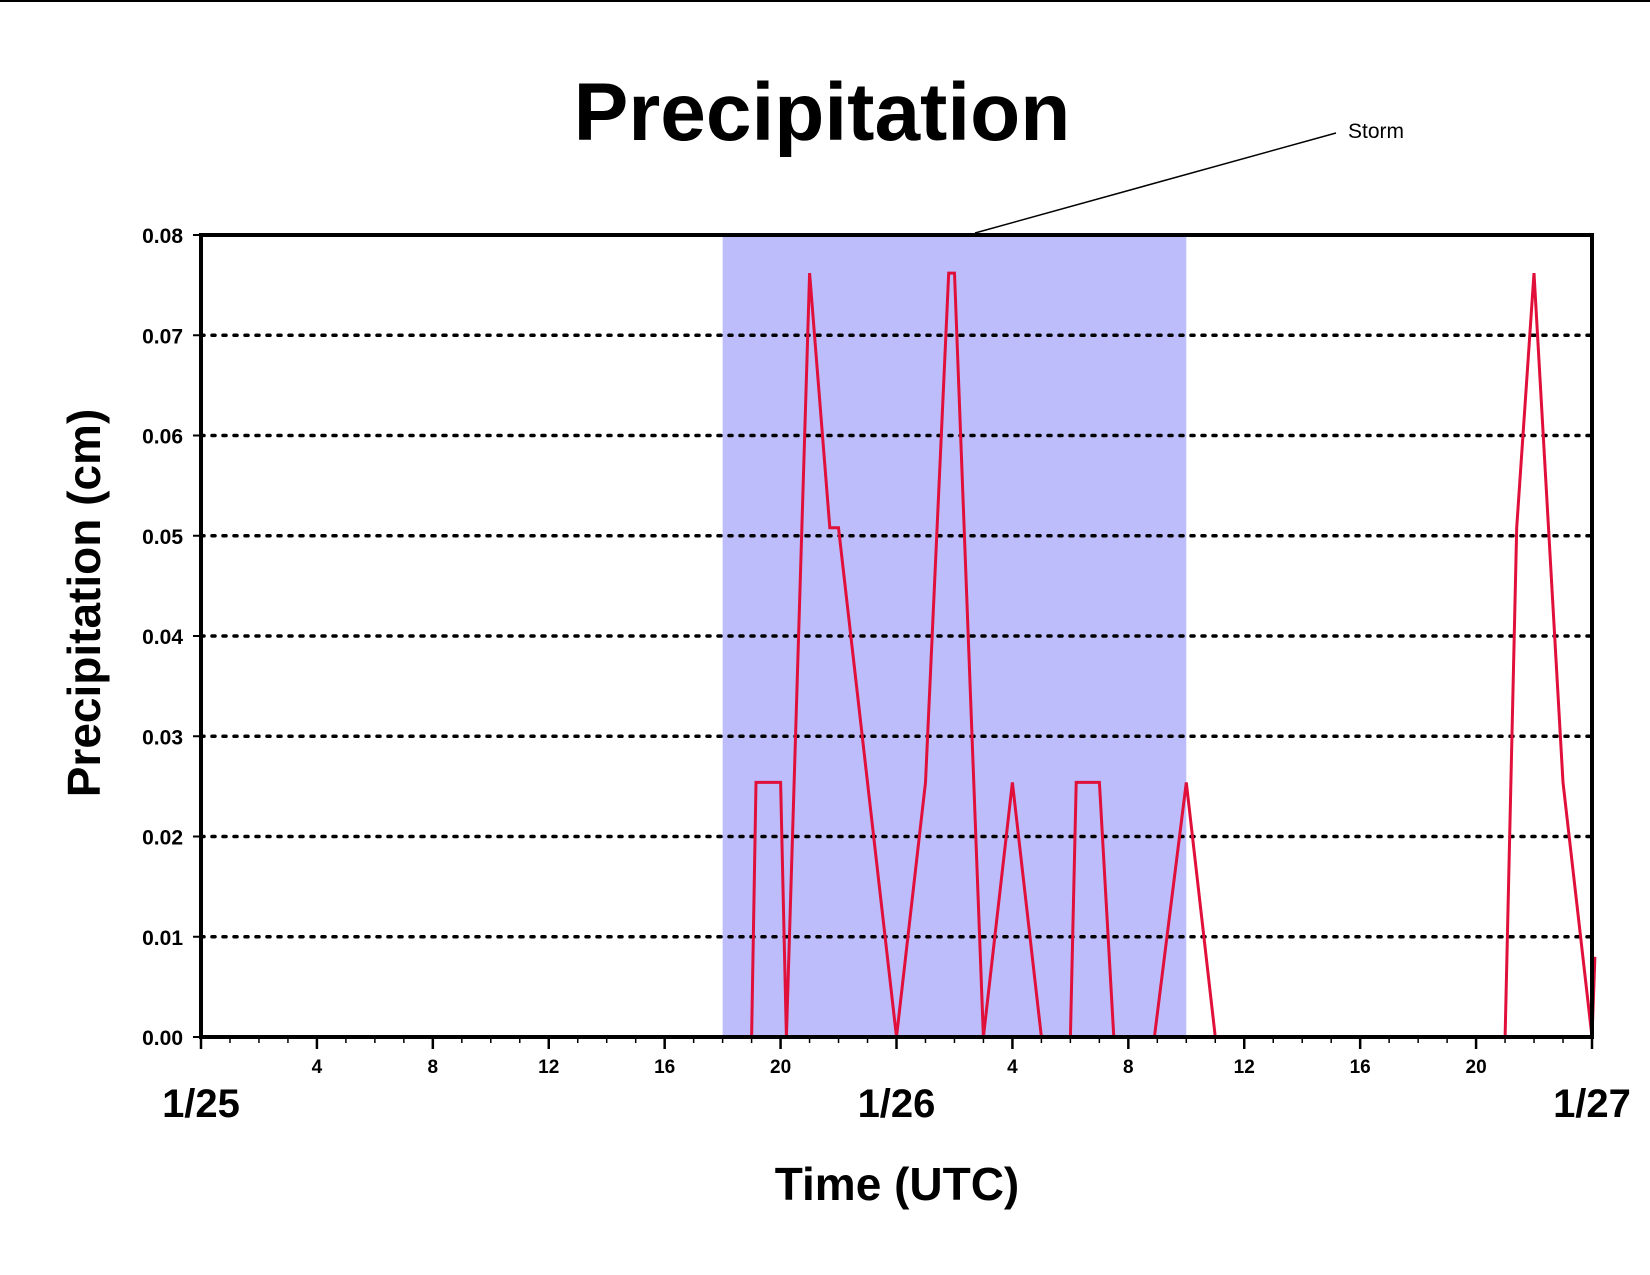 This screenshot has height=1275, width=1650. What do you see at coordinates (162, 336) in the screenshot?
I see `y-tick-label: 0.07` at bounding box center [162, 336].